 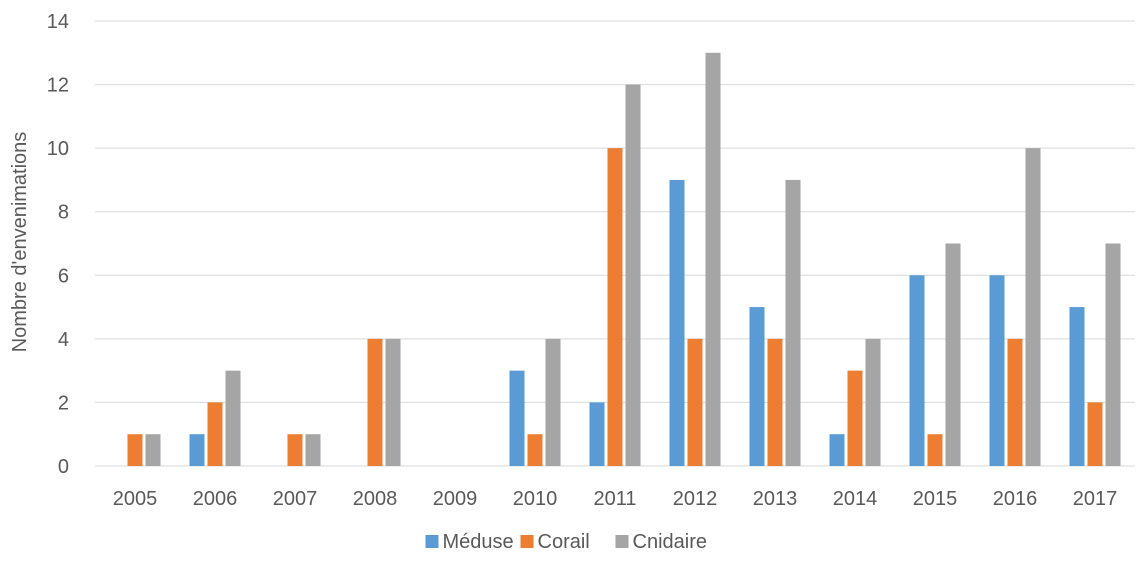 What do you see at coordinates (58, 22) in the screenshot?
I see `y-tick-label: 14` at bounding box center [58, 22].